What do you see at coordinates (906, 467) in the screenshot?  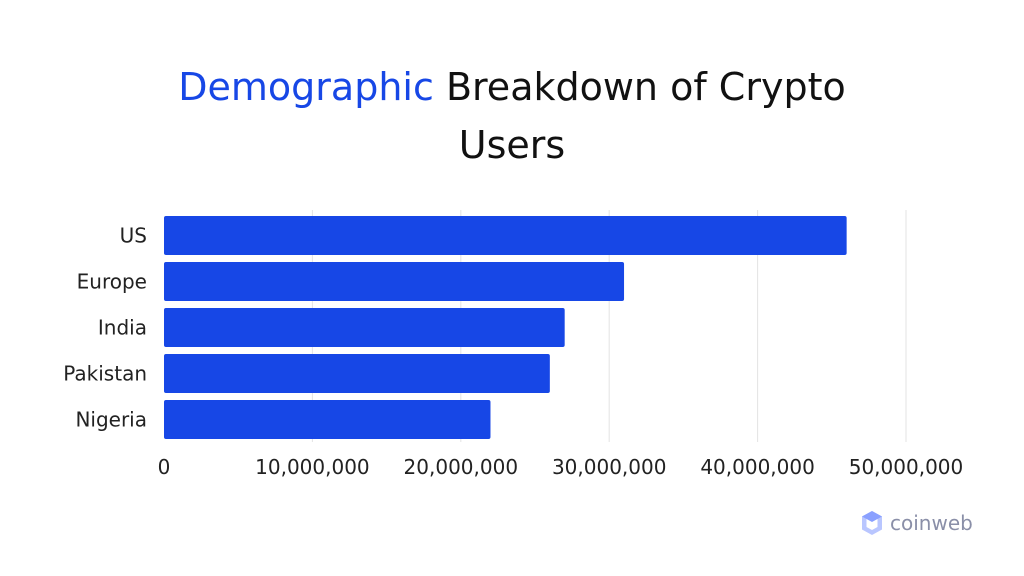 I see `x-tick-label: 50,000,000` at bounding box center [906, 467].